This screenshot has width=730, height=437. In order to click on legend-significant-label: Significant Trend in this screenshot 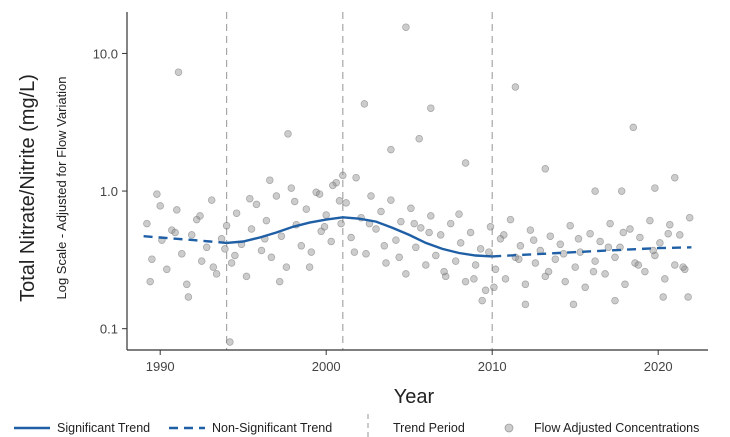, I will do `click(103, 428)`.